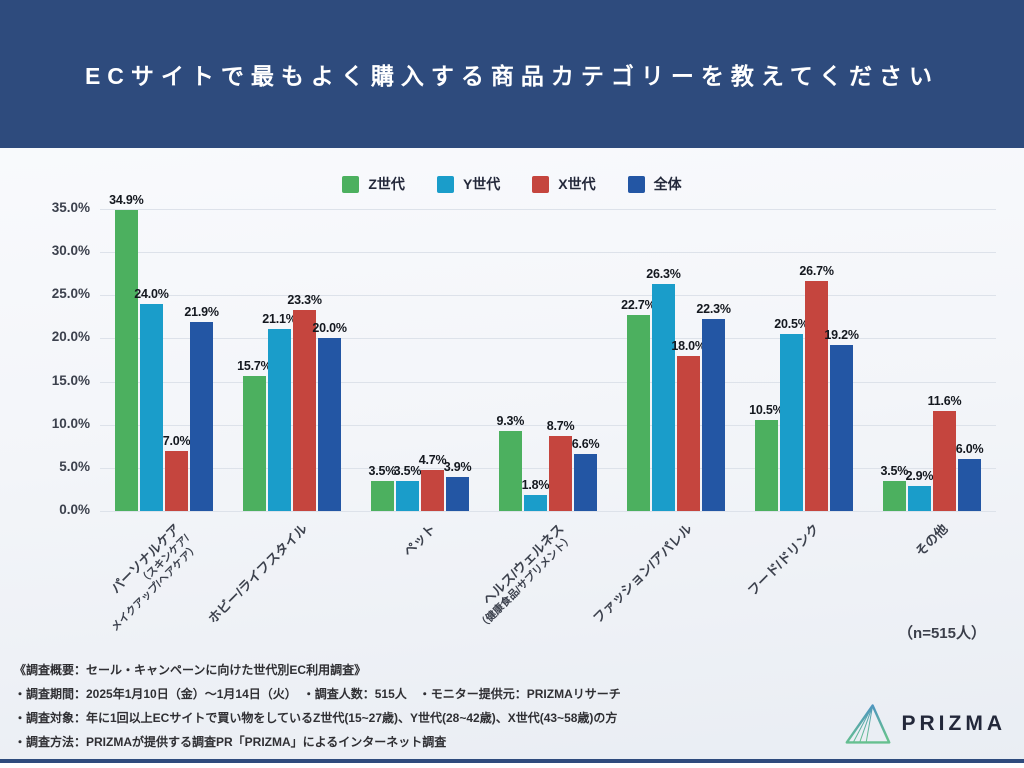  I want to click on category-label-main: ファッション/アパレル, so click(642, 573).